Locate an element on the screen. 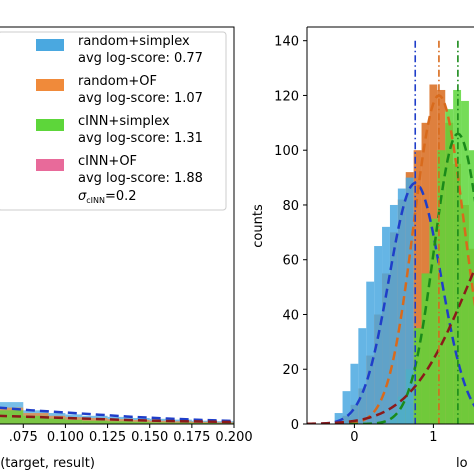 Image resolution: width=474 pixels, height=474 pixels. left-x-tick-label-0: .075 is located at coordinates (23, 437).